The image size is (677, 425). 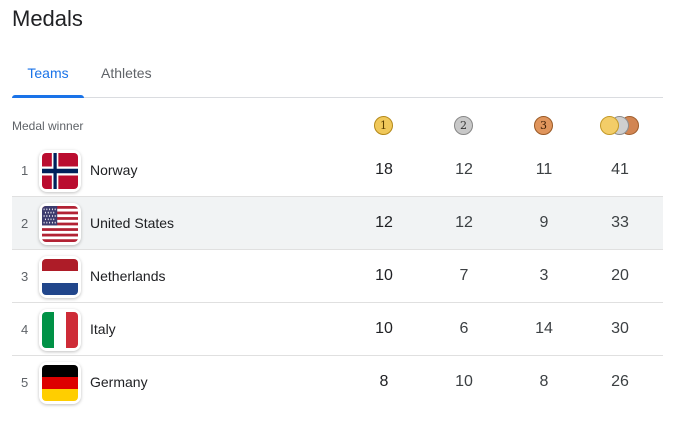 I want to click on silver-count: 10, so click(x=464, y=381).